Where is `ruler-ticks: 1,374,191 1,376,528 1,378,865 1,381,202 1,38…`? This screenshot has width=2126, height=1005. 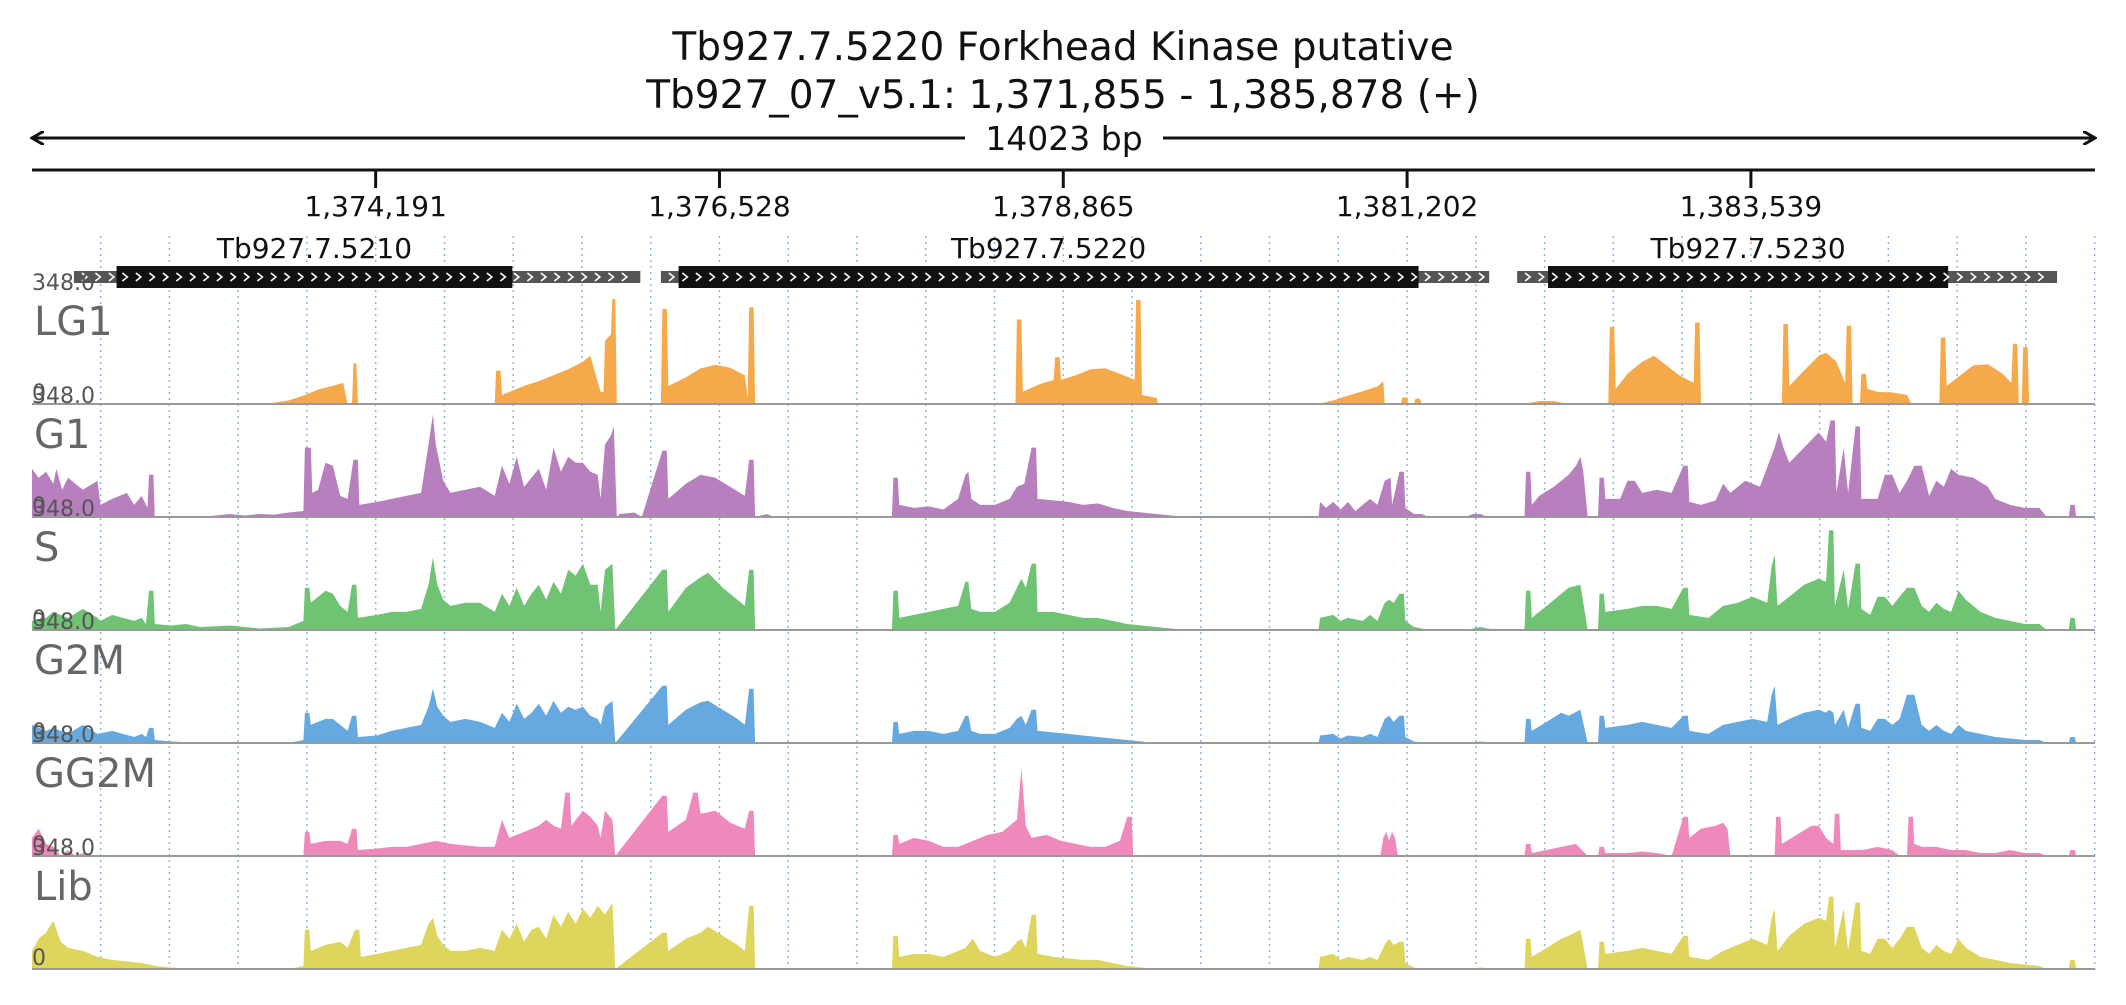
ruler-ticks: 1,374,191 1,376,528 1,378,865 1,381,202 1,38… is located at coordinates (1063, 196).